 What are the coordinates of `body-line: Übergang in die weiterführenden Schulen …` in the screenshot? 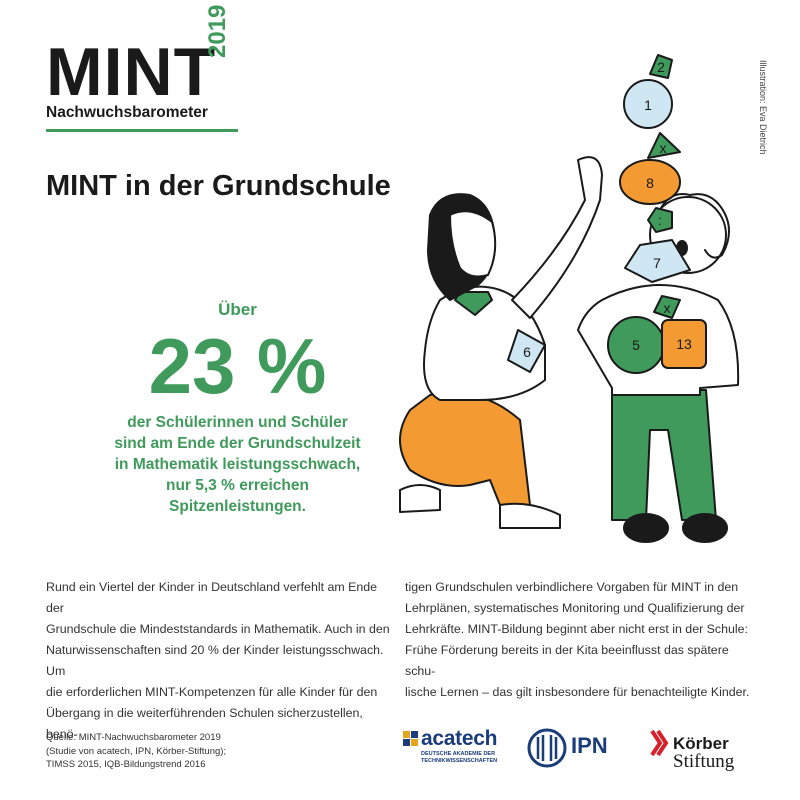 It's located at (204, 723).